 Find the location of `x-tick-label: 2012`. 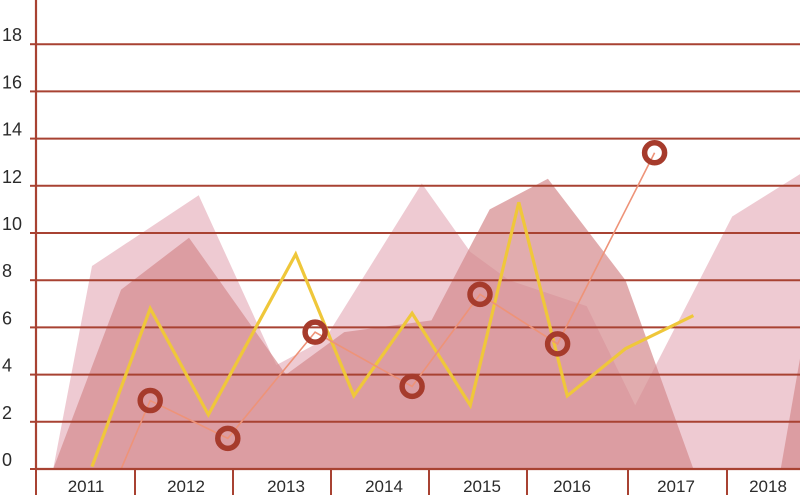

x-tick-label: 2012 is located at coordinates (186, 486).